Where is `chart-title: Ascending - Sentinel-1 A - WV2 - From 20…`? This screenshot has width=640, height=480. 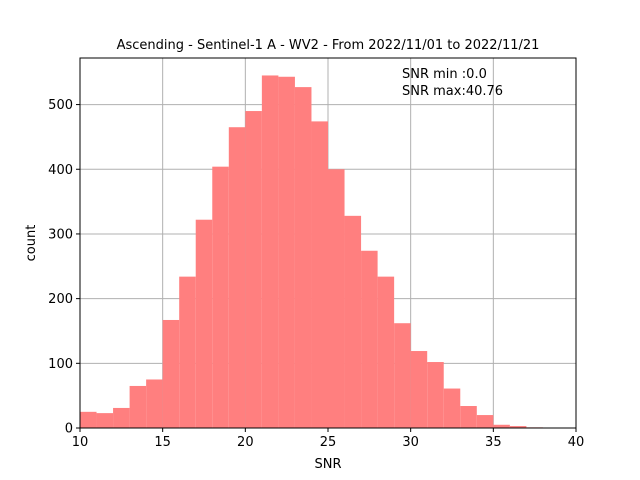
chart-title: Ascending - Sentinel-1 A - WV2 - From 20… is located at coordinates (328, 45).